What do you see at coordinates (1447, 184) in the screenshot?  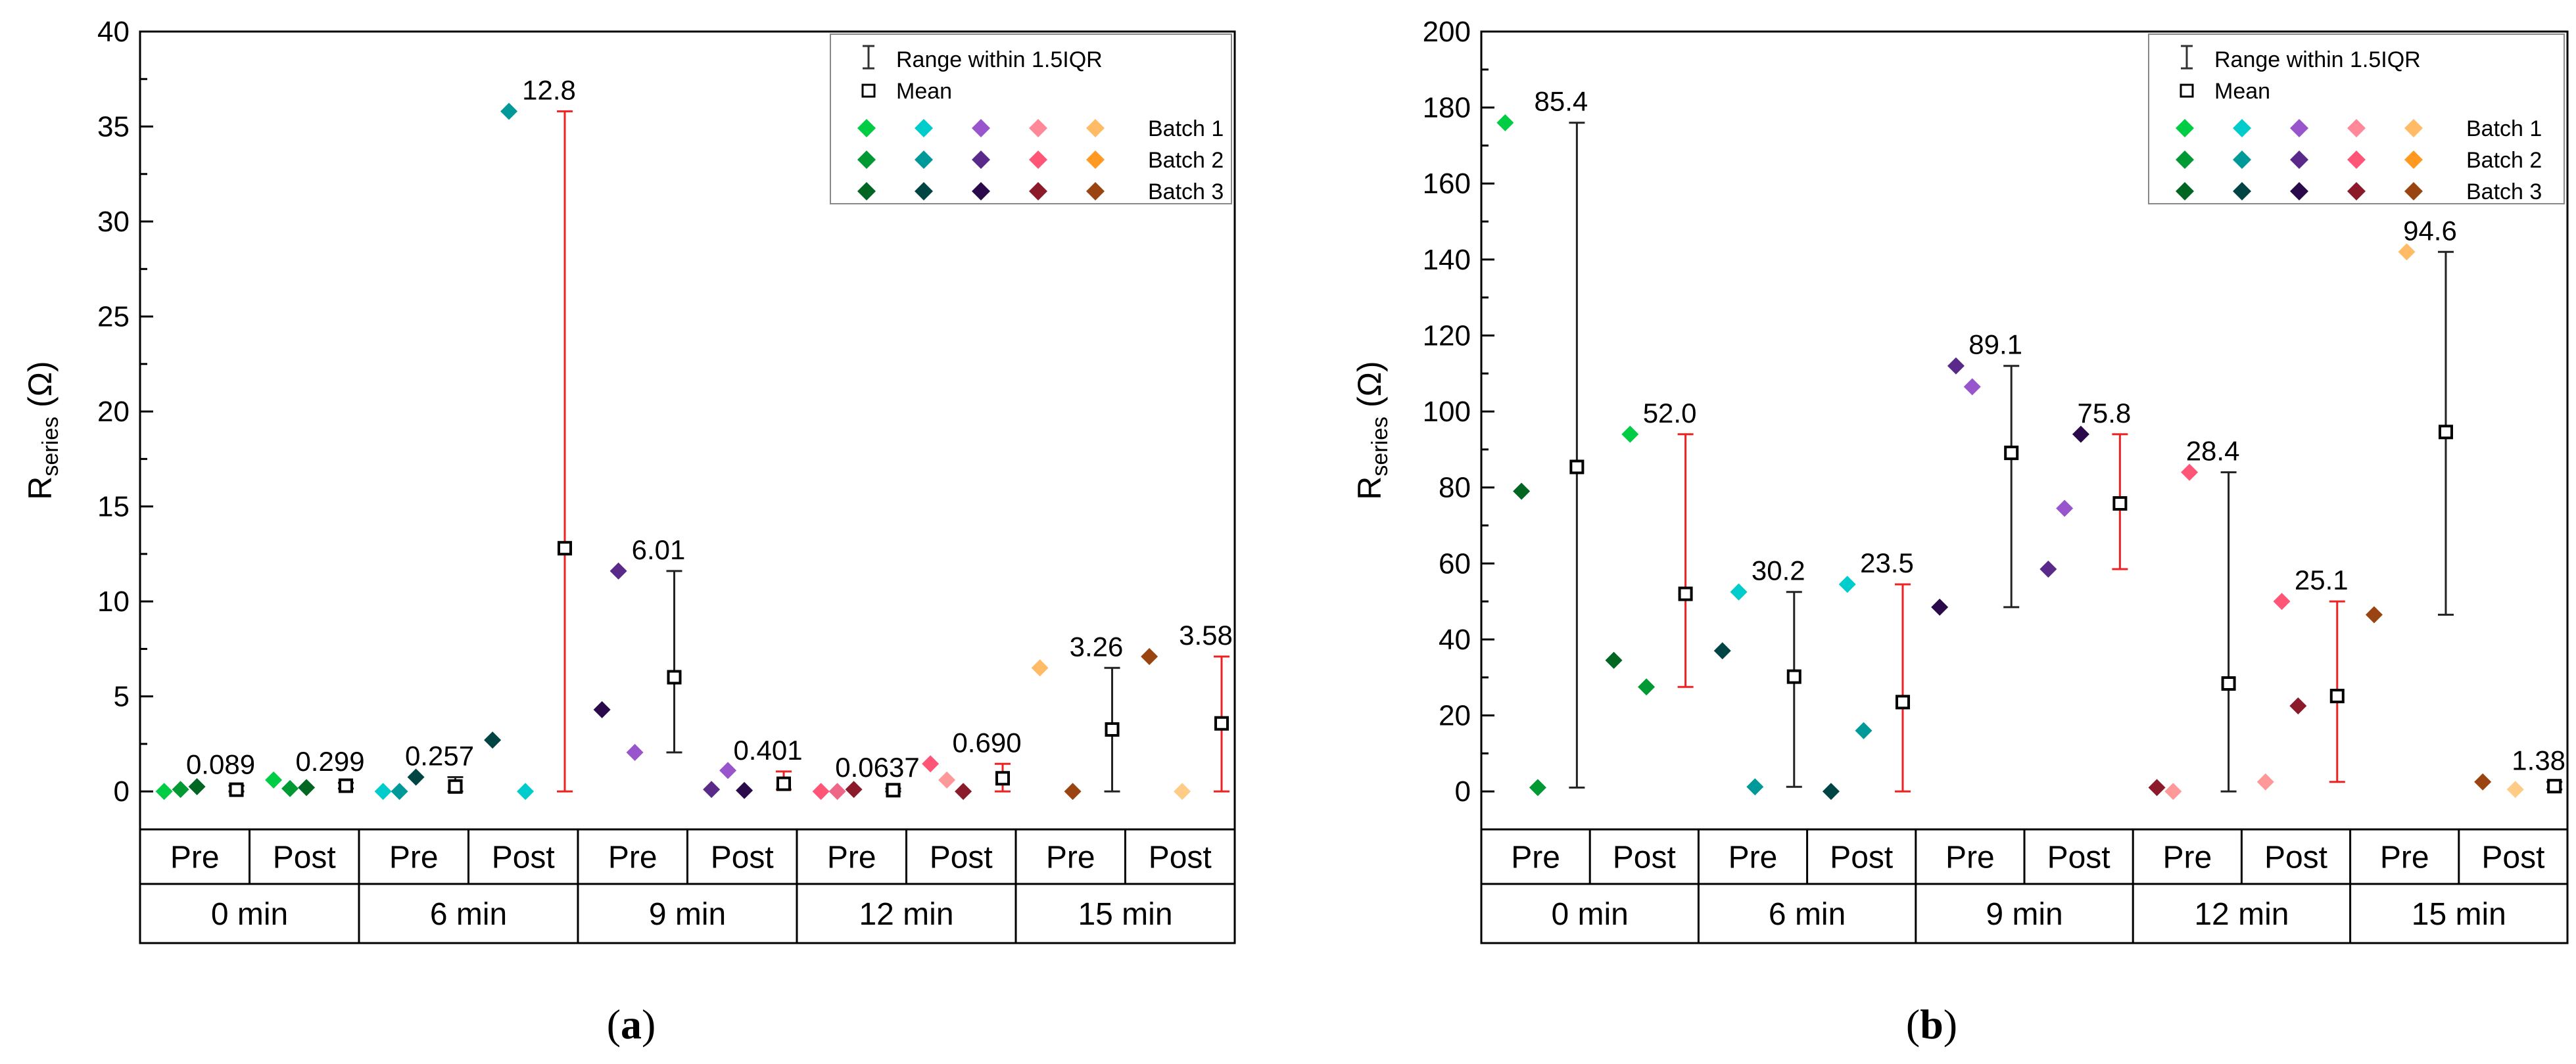 I see `y-tick-label: 160` at bounding box center [1447, 184].